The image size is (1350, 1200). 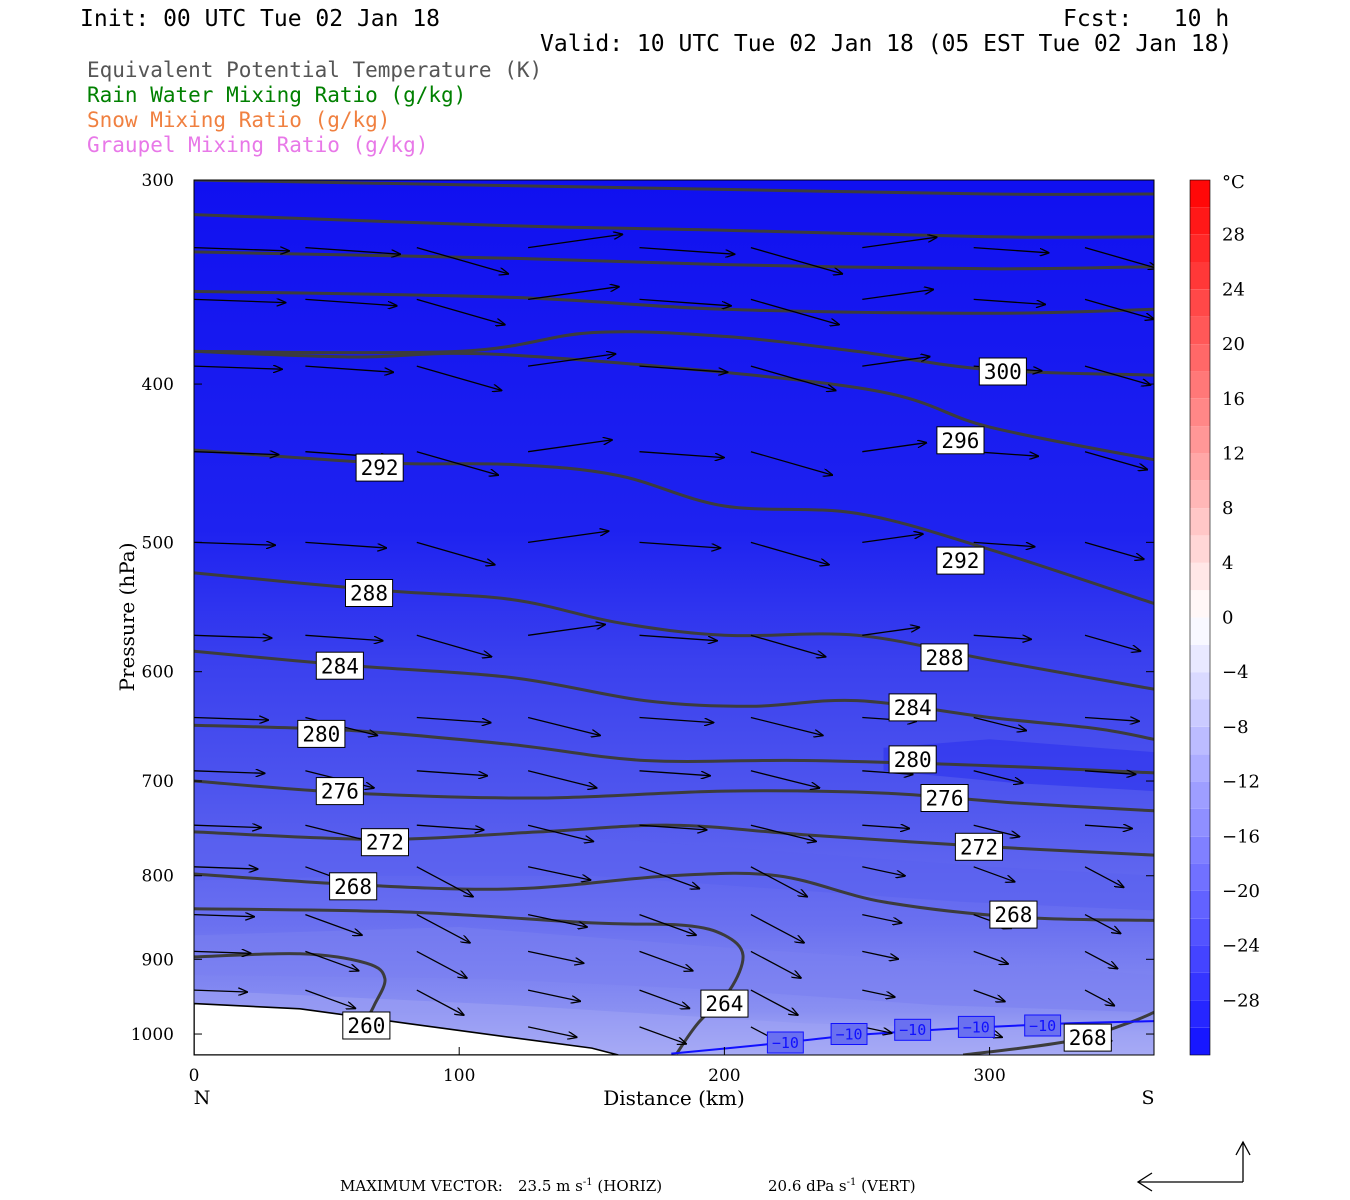 What do you see at coordinates (842, 1186) in the screenshot?
I see `max-vector-vert: 20.6 dPa s-1 (VERT)` at bounding box center [842, 1186].